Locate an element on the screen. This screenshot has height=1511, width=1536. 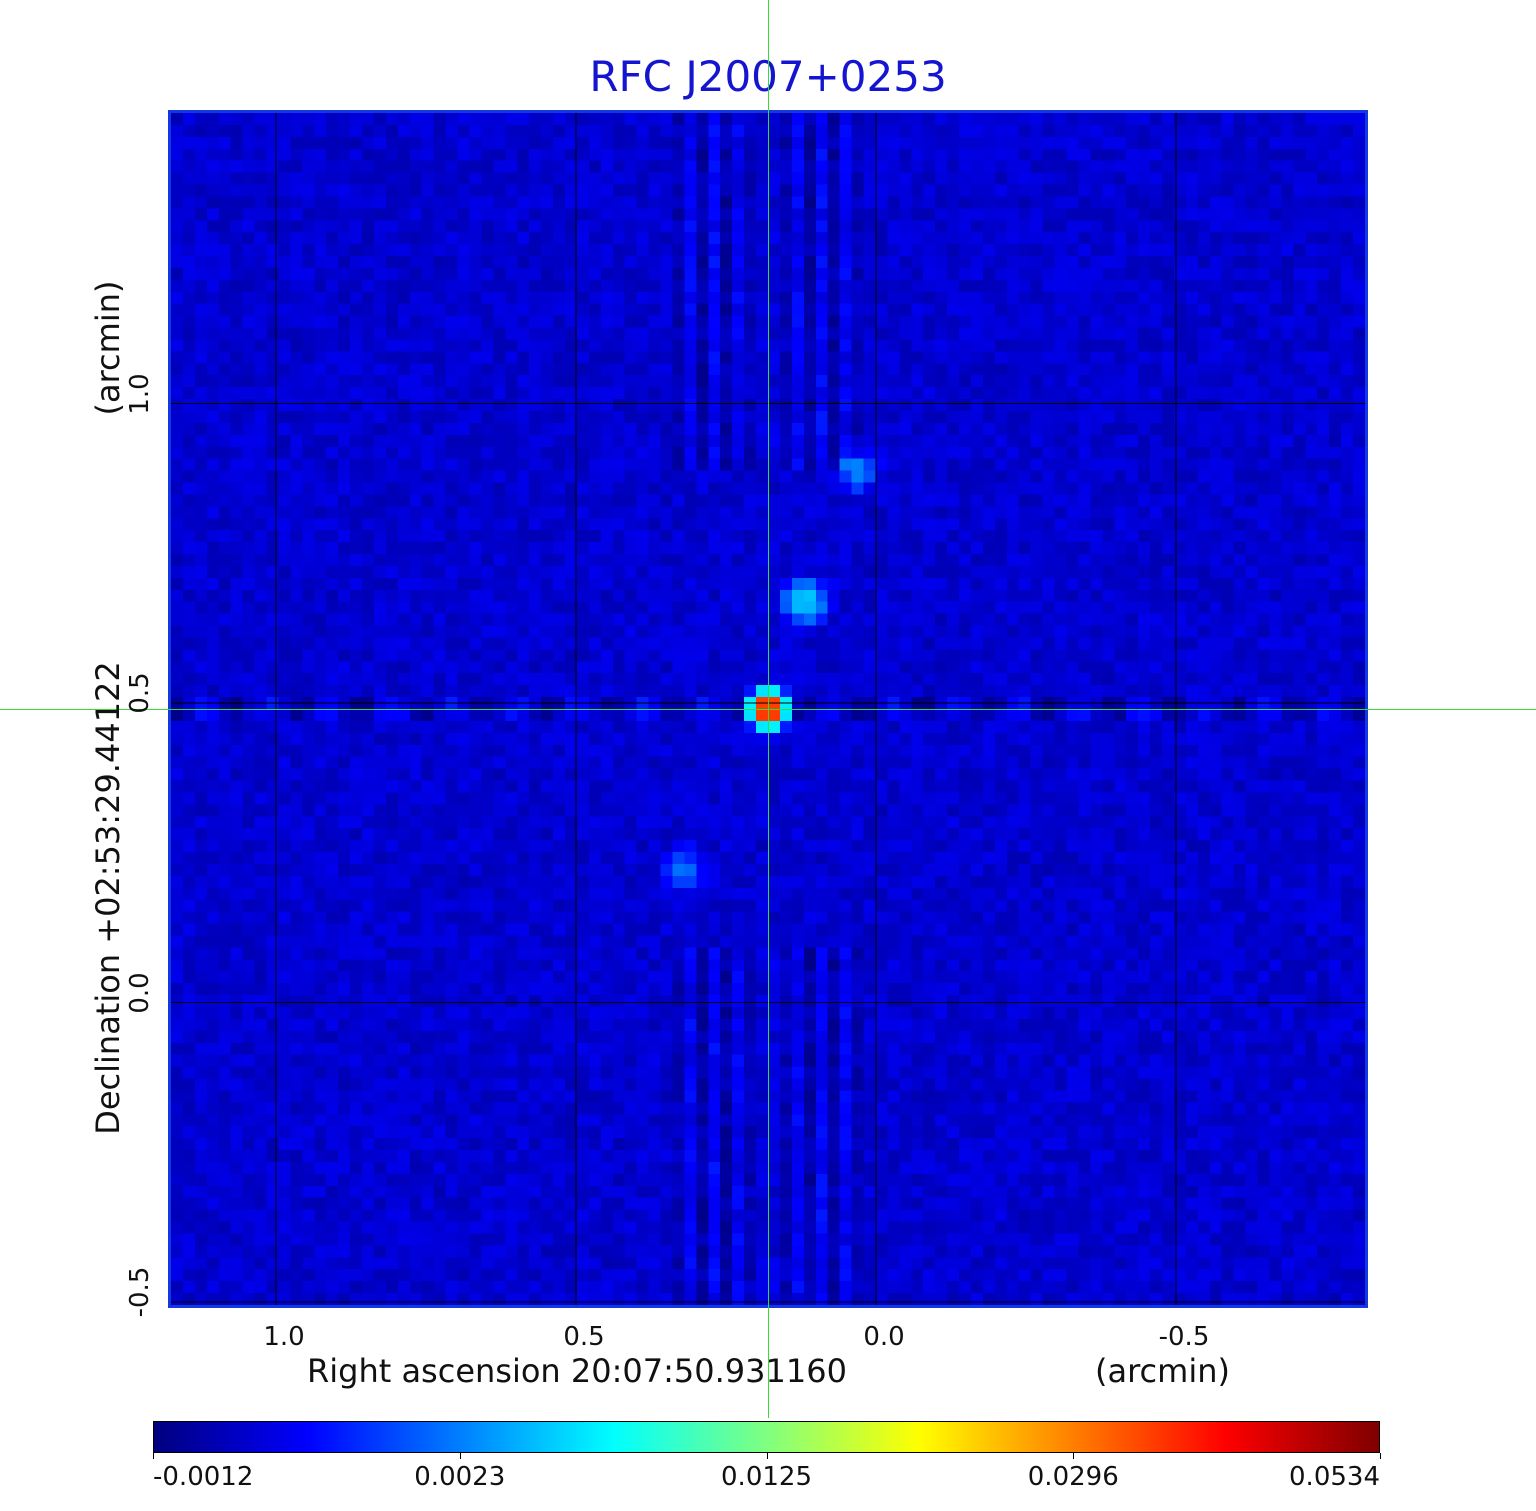
x-tick-label: 0.5 is located at coordinates (584, 1337).